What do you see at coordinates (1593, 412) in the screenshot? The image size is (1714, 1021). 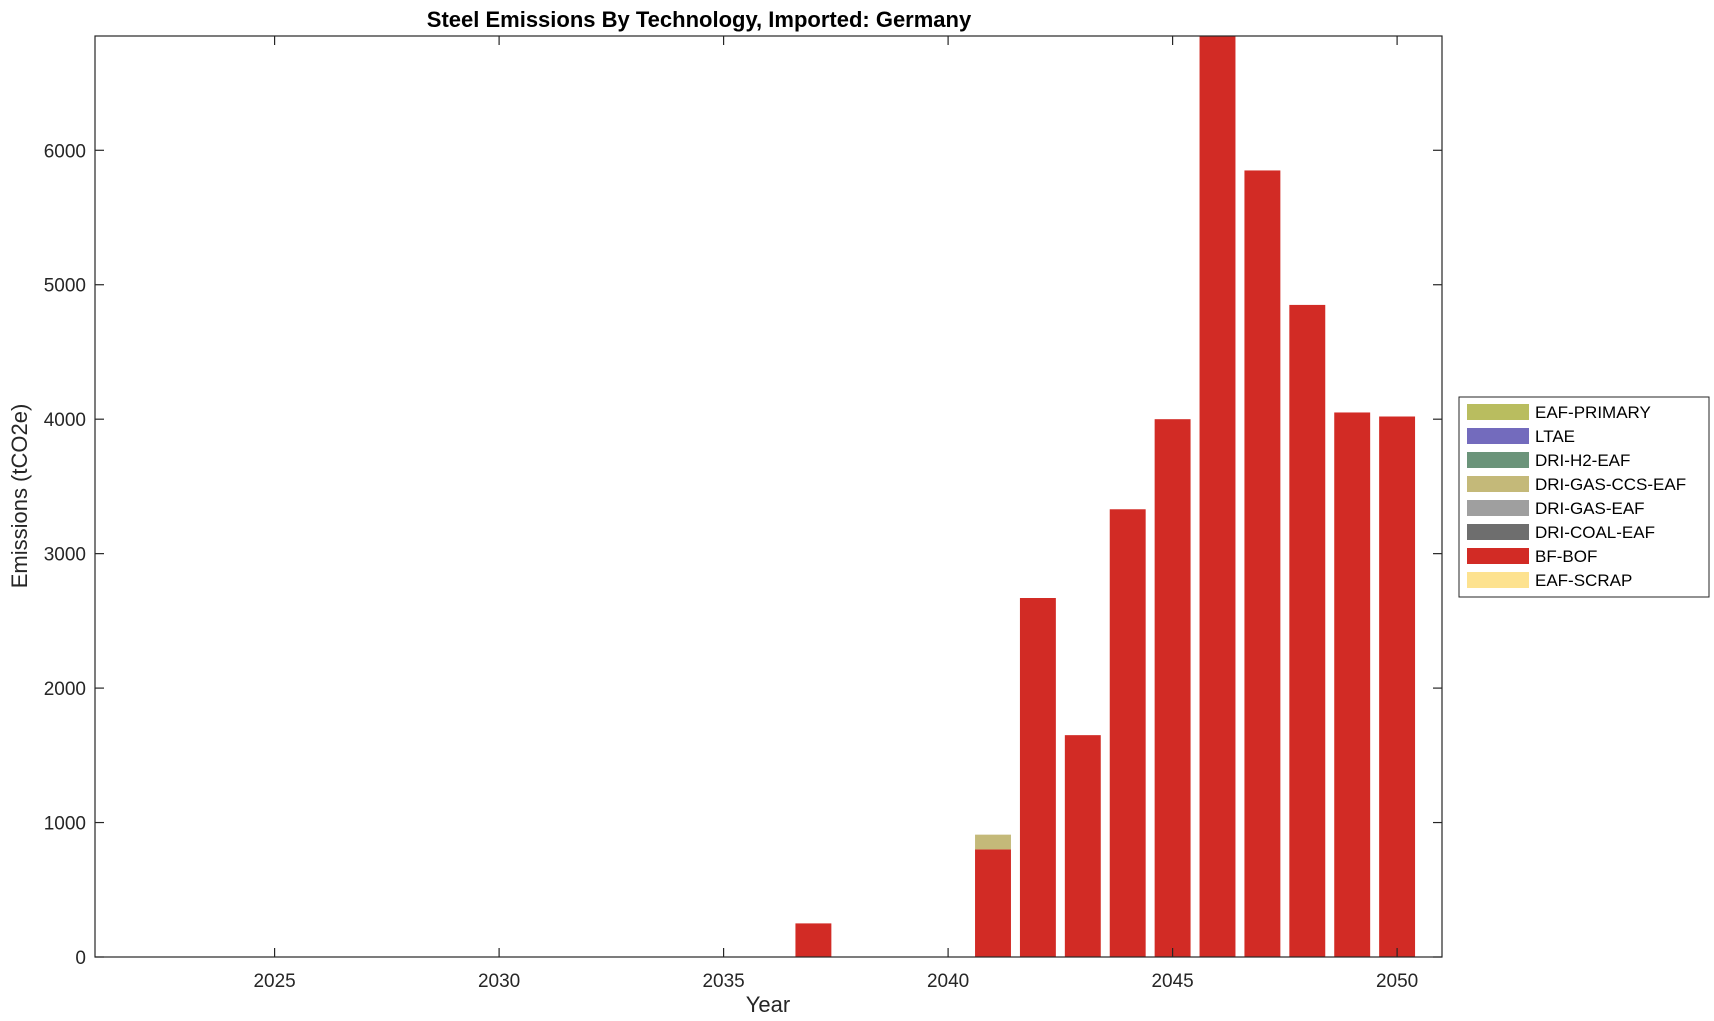 I see `legend-label-eaf-primary: EAF-PRIMARY` at bounding box center [1593, 412].